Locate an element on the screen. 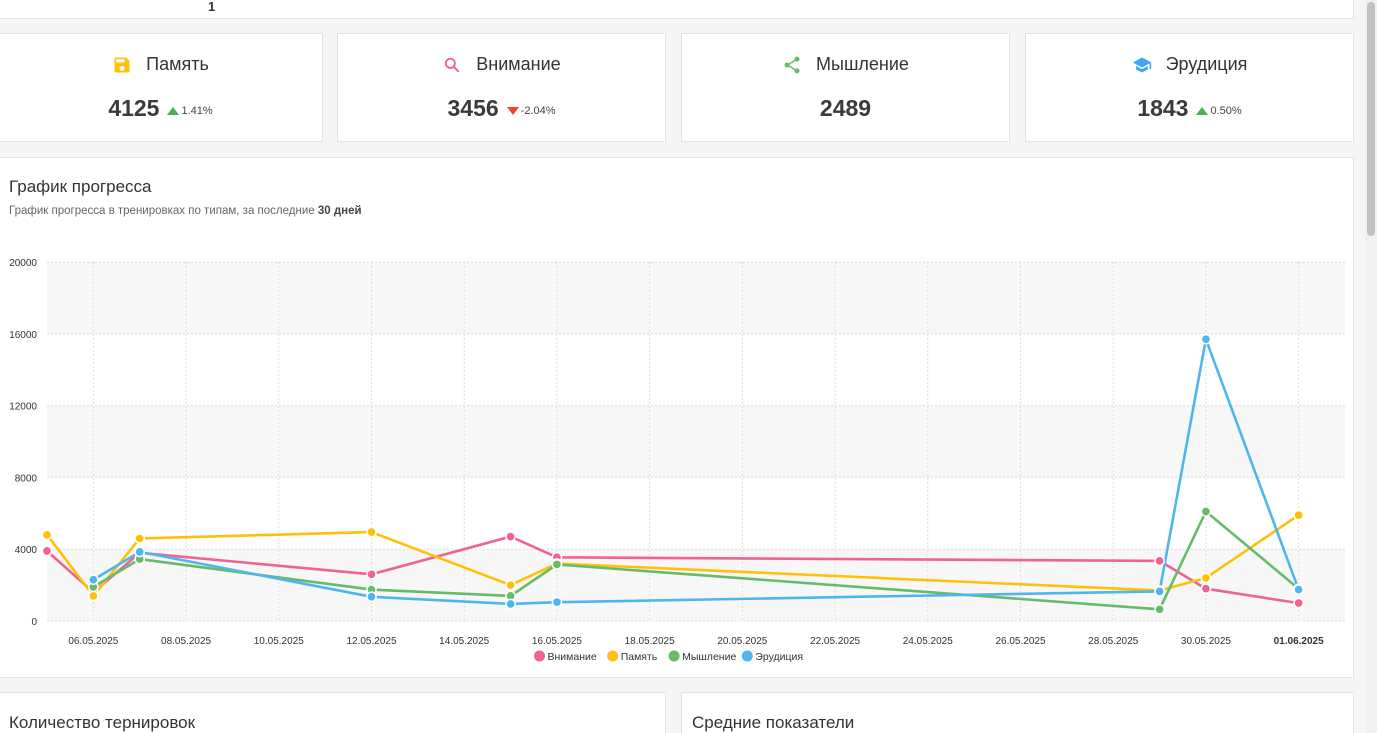  stat-card-erudition: Эрудиция 1843 0.50% is located at coordinates (1189, 87).